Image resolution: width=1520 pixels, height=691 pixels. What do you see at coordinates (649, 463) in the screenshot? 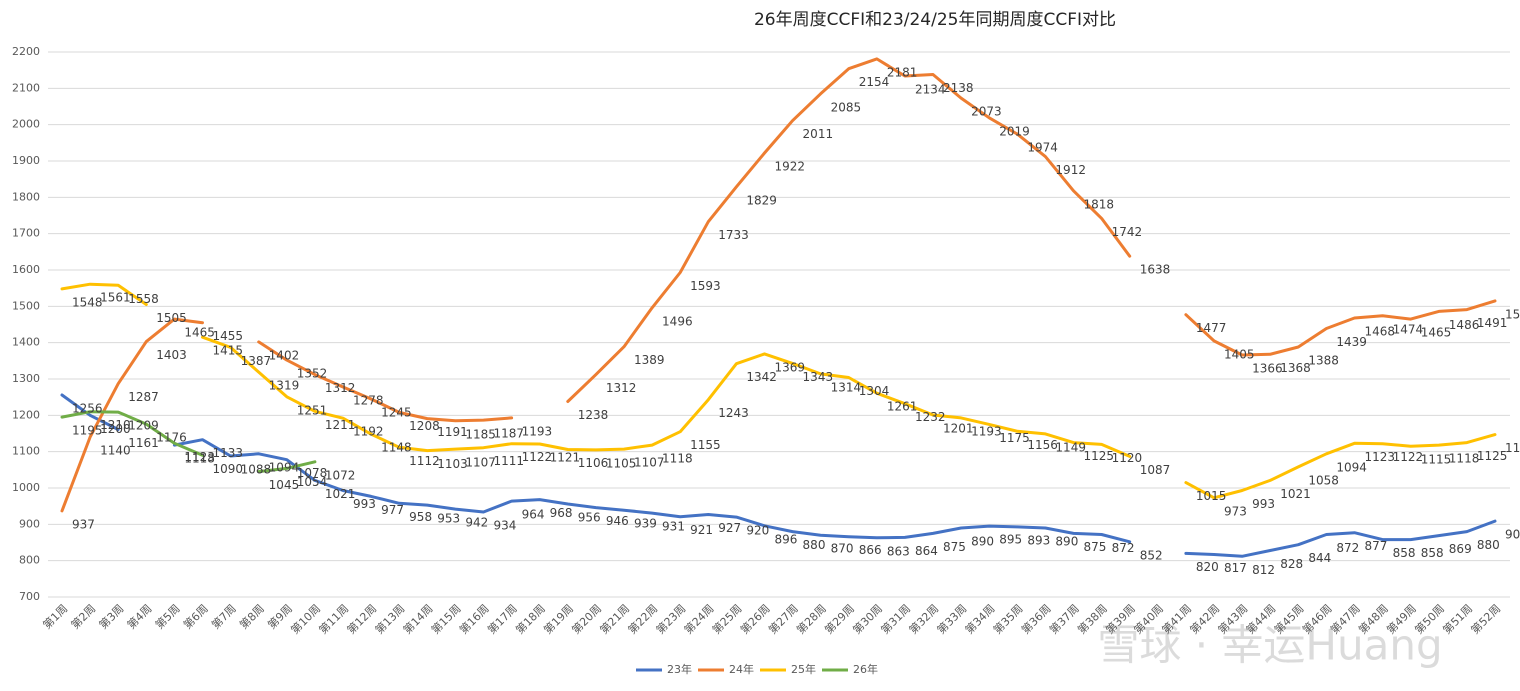
I see `data-label: 1107` at bounding box center [649, 463].